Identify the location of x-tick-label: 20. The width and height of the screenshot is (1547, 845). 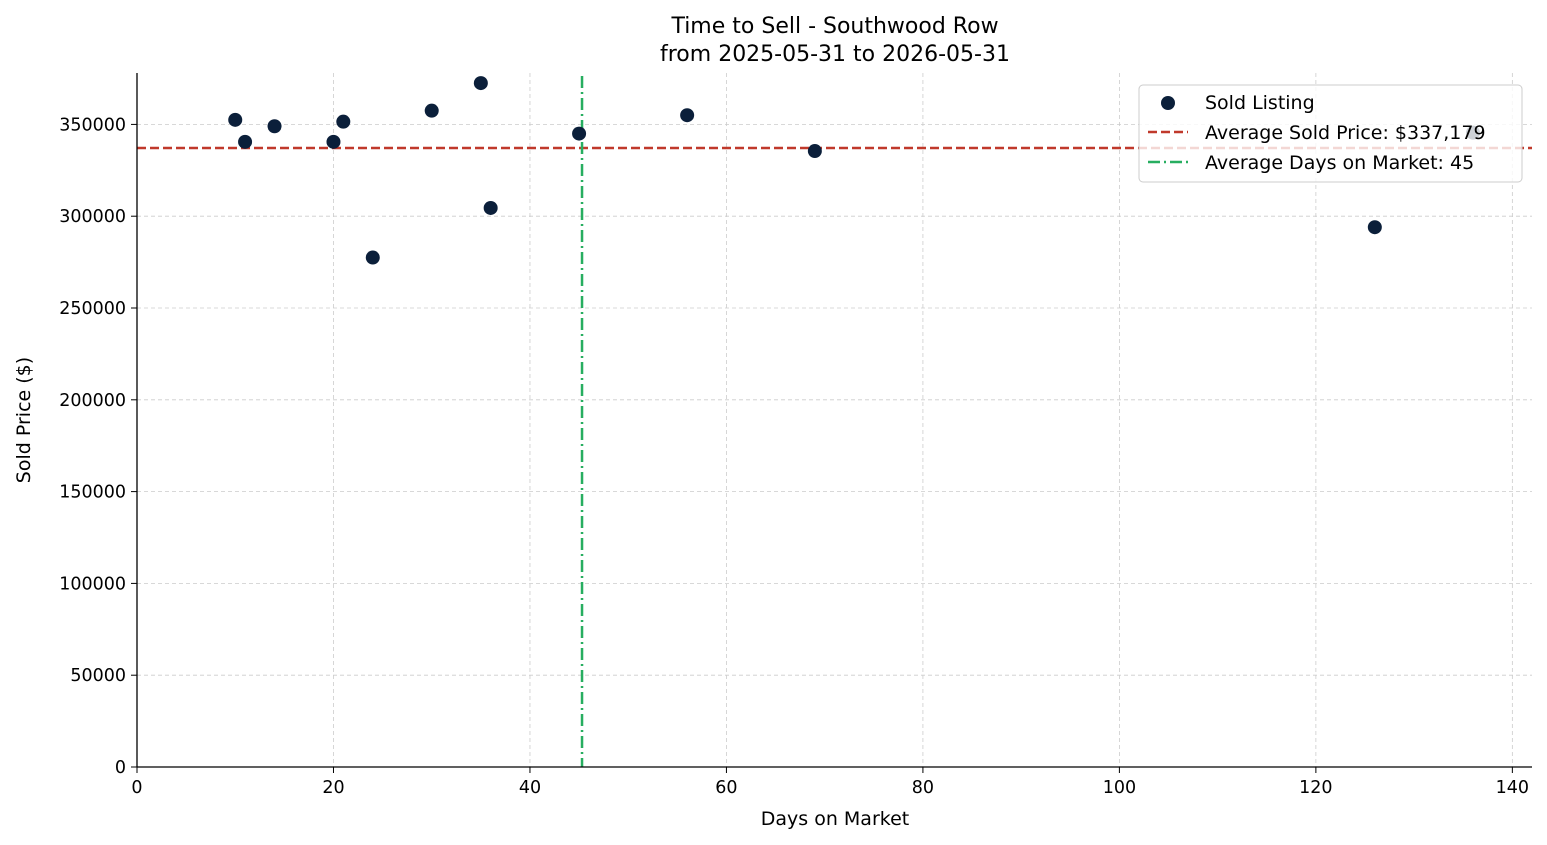
(333, 788).